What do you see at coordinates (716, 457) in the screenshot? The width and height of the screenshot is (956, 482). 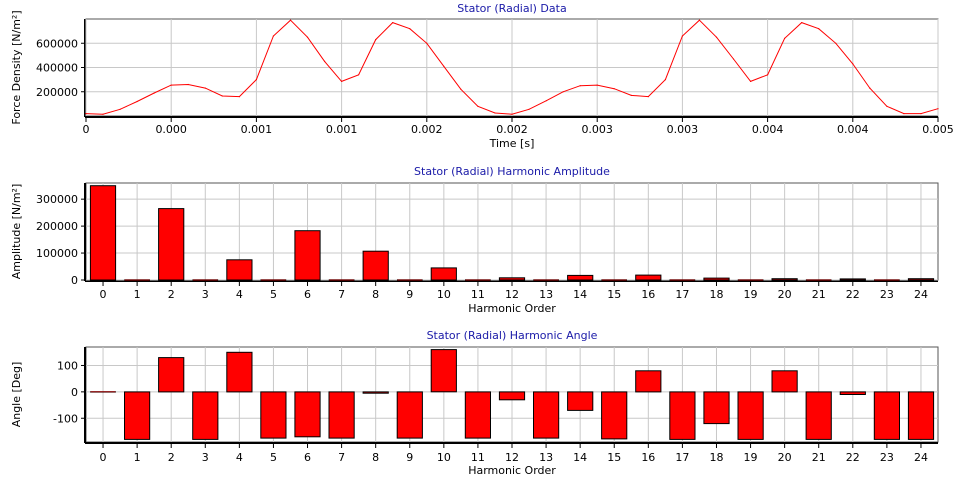 I see `x-tick-label: 18` at bounding box center [716, 457].